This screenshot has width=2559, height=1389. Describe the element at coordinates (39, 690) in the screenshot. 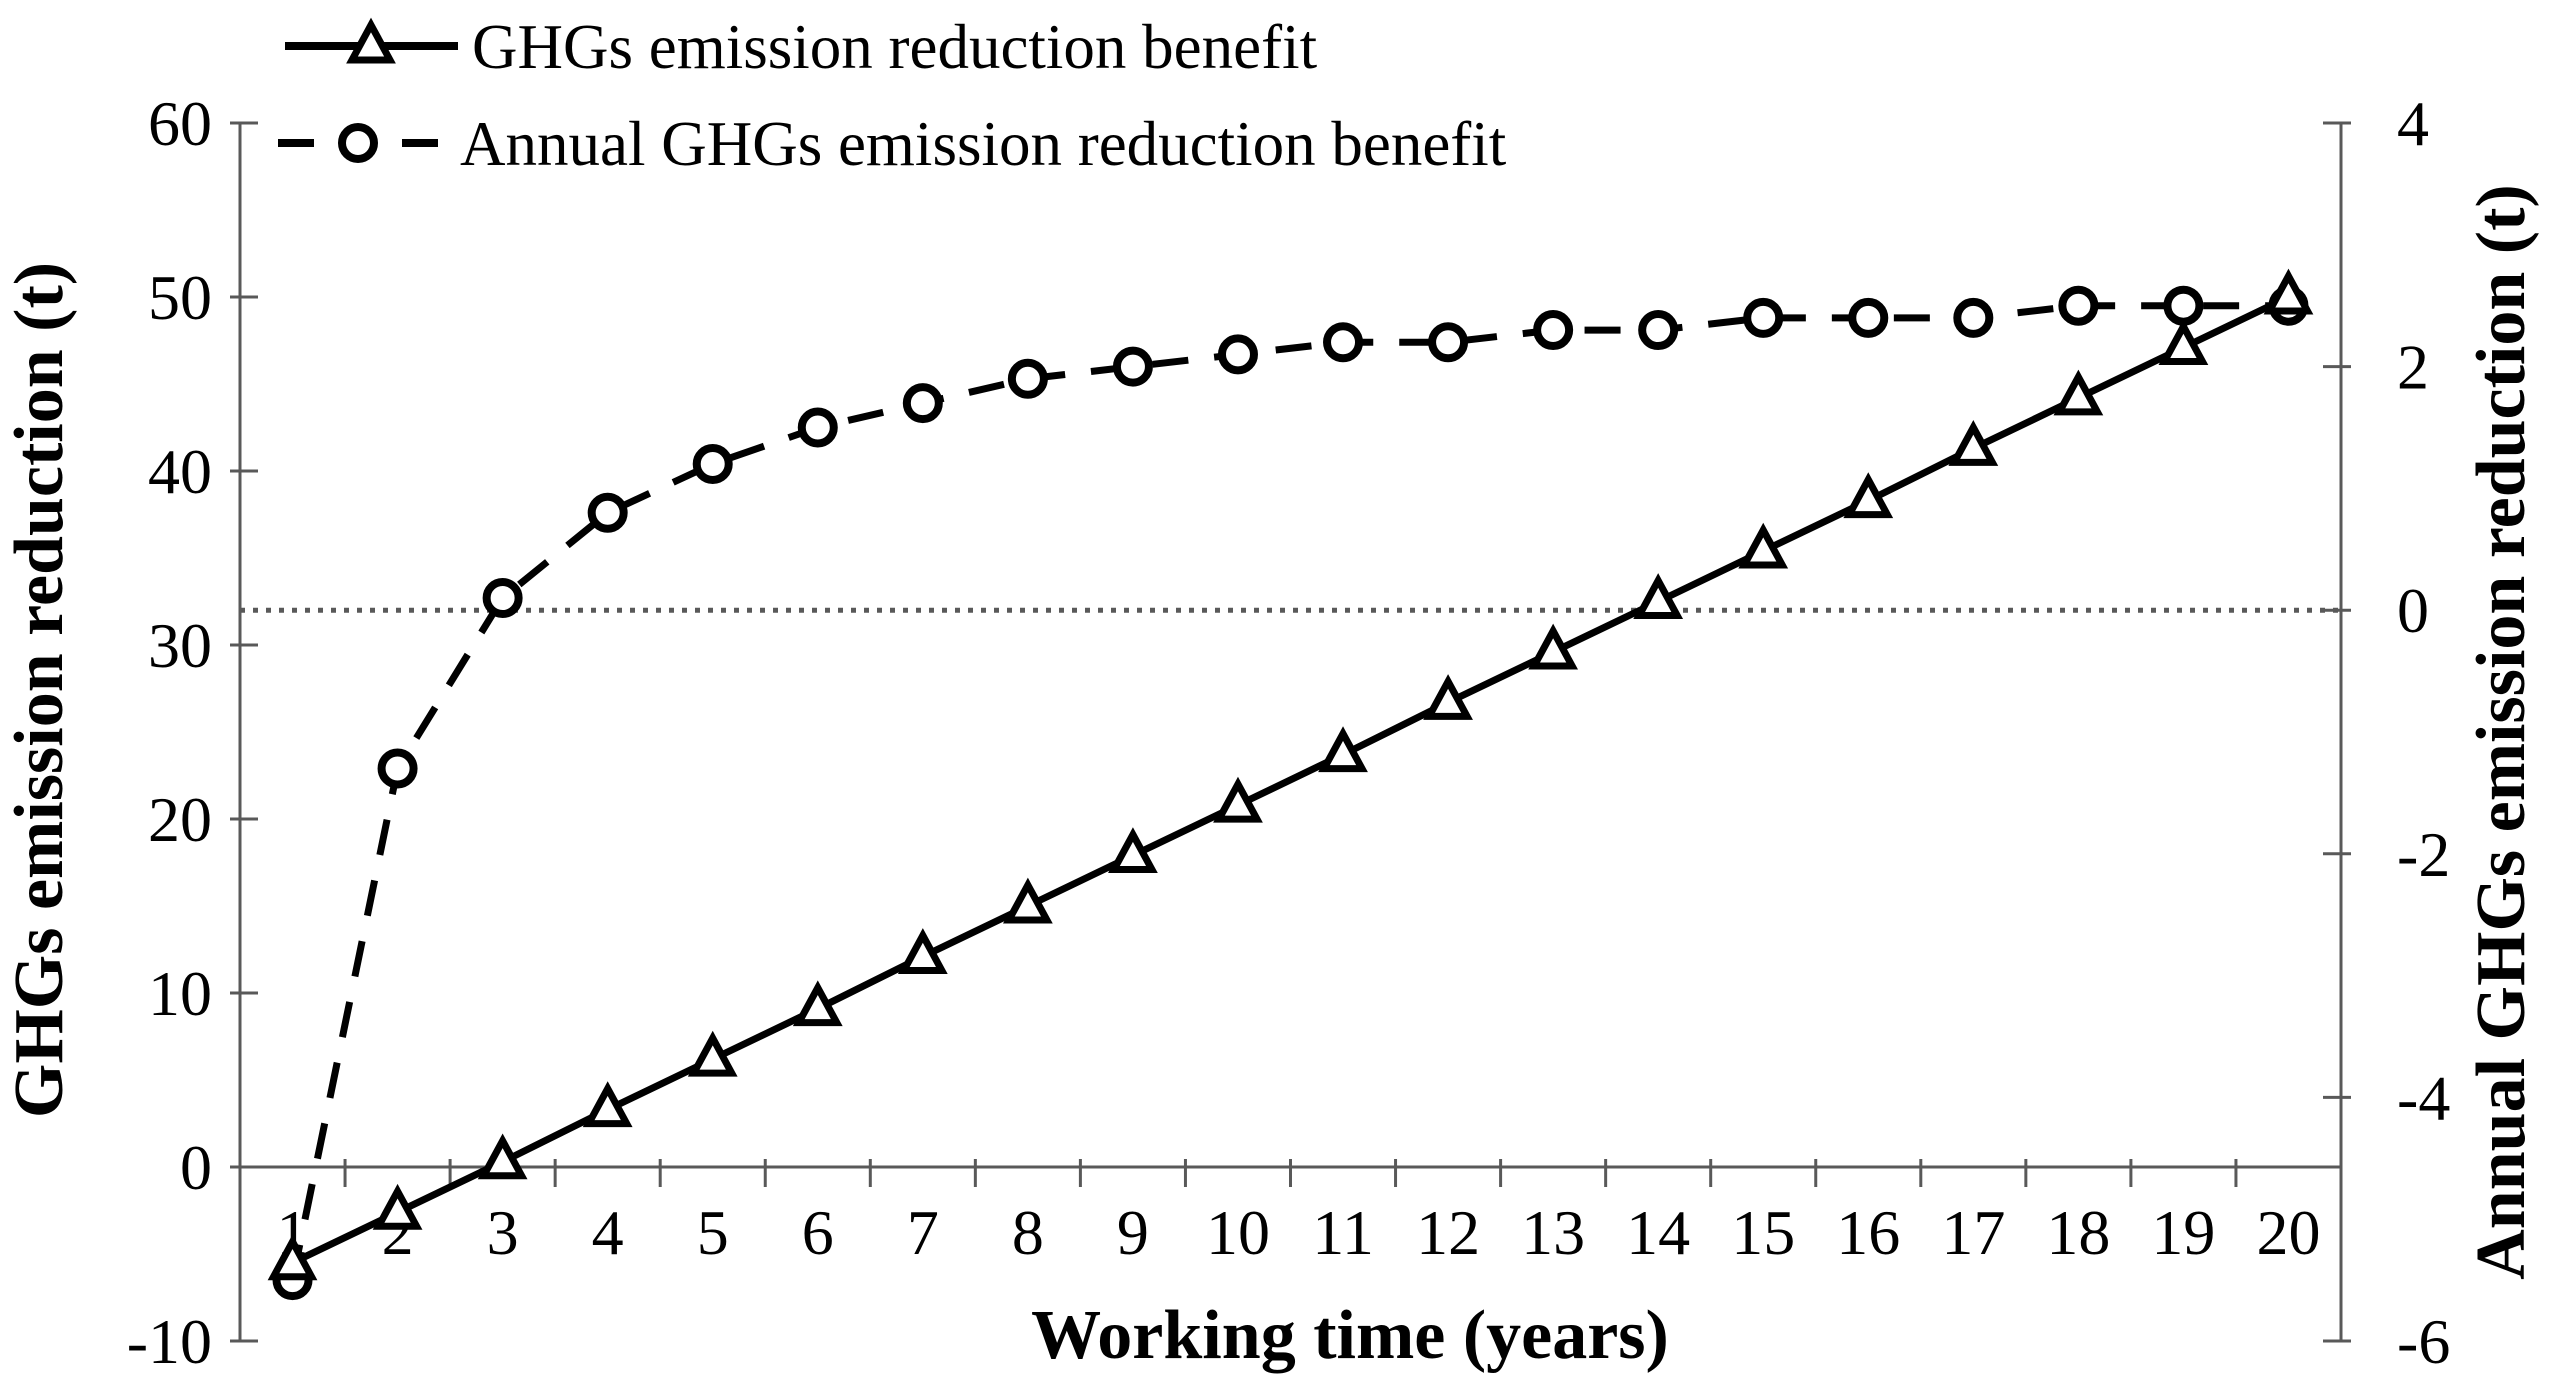

I see `left-axis-title: GHGs emission reduction (t)` at that location.